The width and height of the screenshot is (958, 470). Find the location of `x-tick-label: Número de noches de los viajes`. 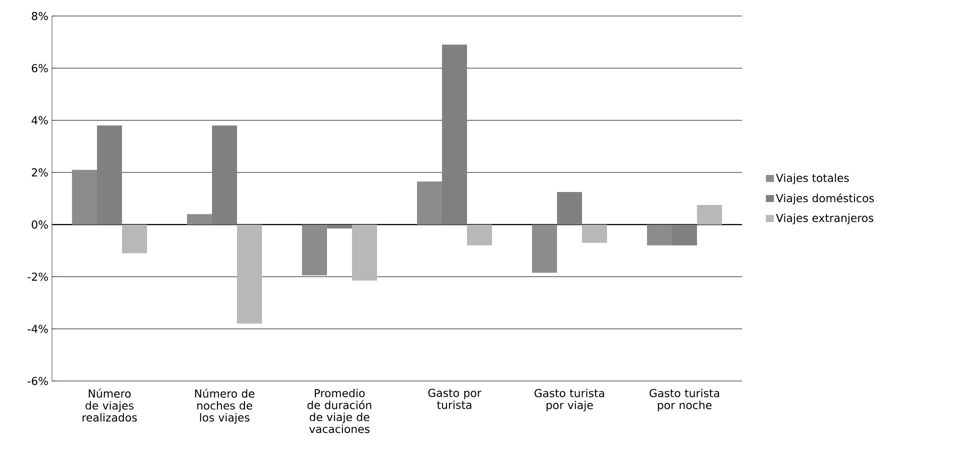

x-tick-label: Número de noches de los viajes is located at coordinates (224, 406).